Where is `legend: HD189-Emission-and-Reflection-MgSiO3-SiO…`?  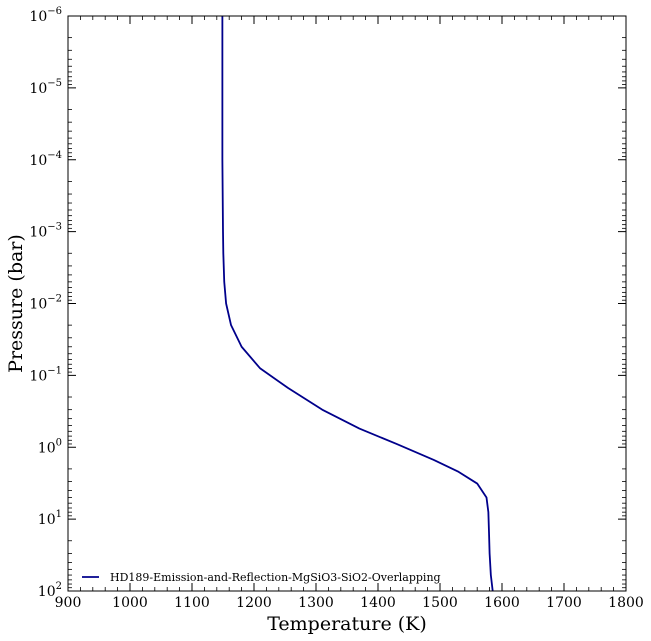 legend: HD189-Emission-and-Reflection-MgSiO3-SiO… is located at coordinates (261, 577).